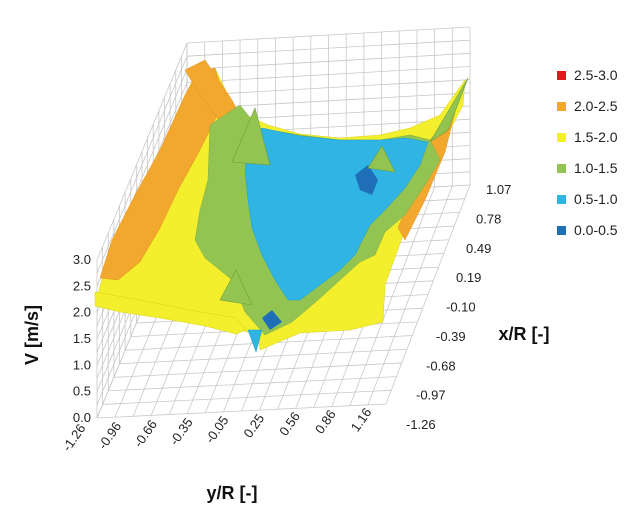 Image resolution: width=644 pixels, height=508 pixels. Describe the element at coordinates (82, 259) in the screenshot. I see `z-tick-label: 3.0` at that location.